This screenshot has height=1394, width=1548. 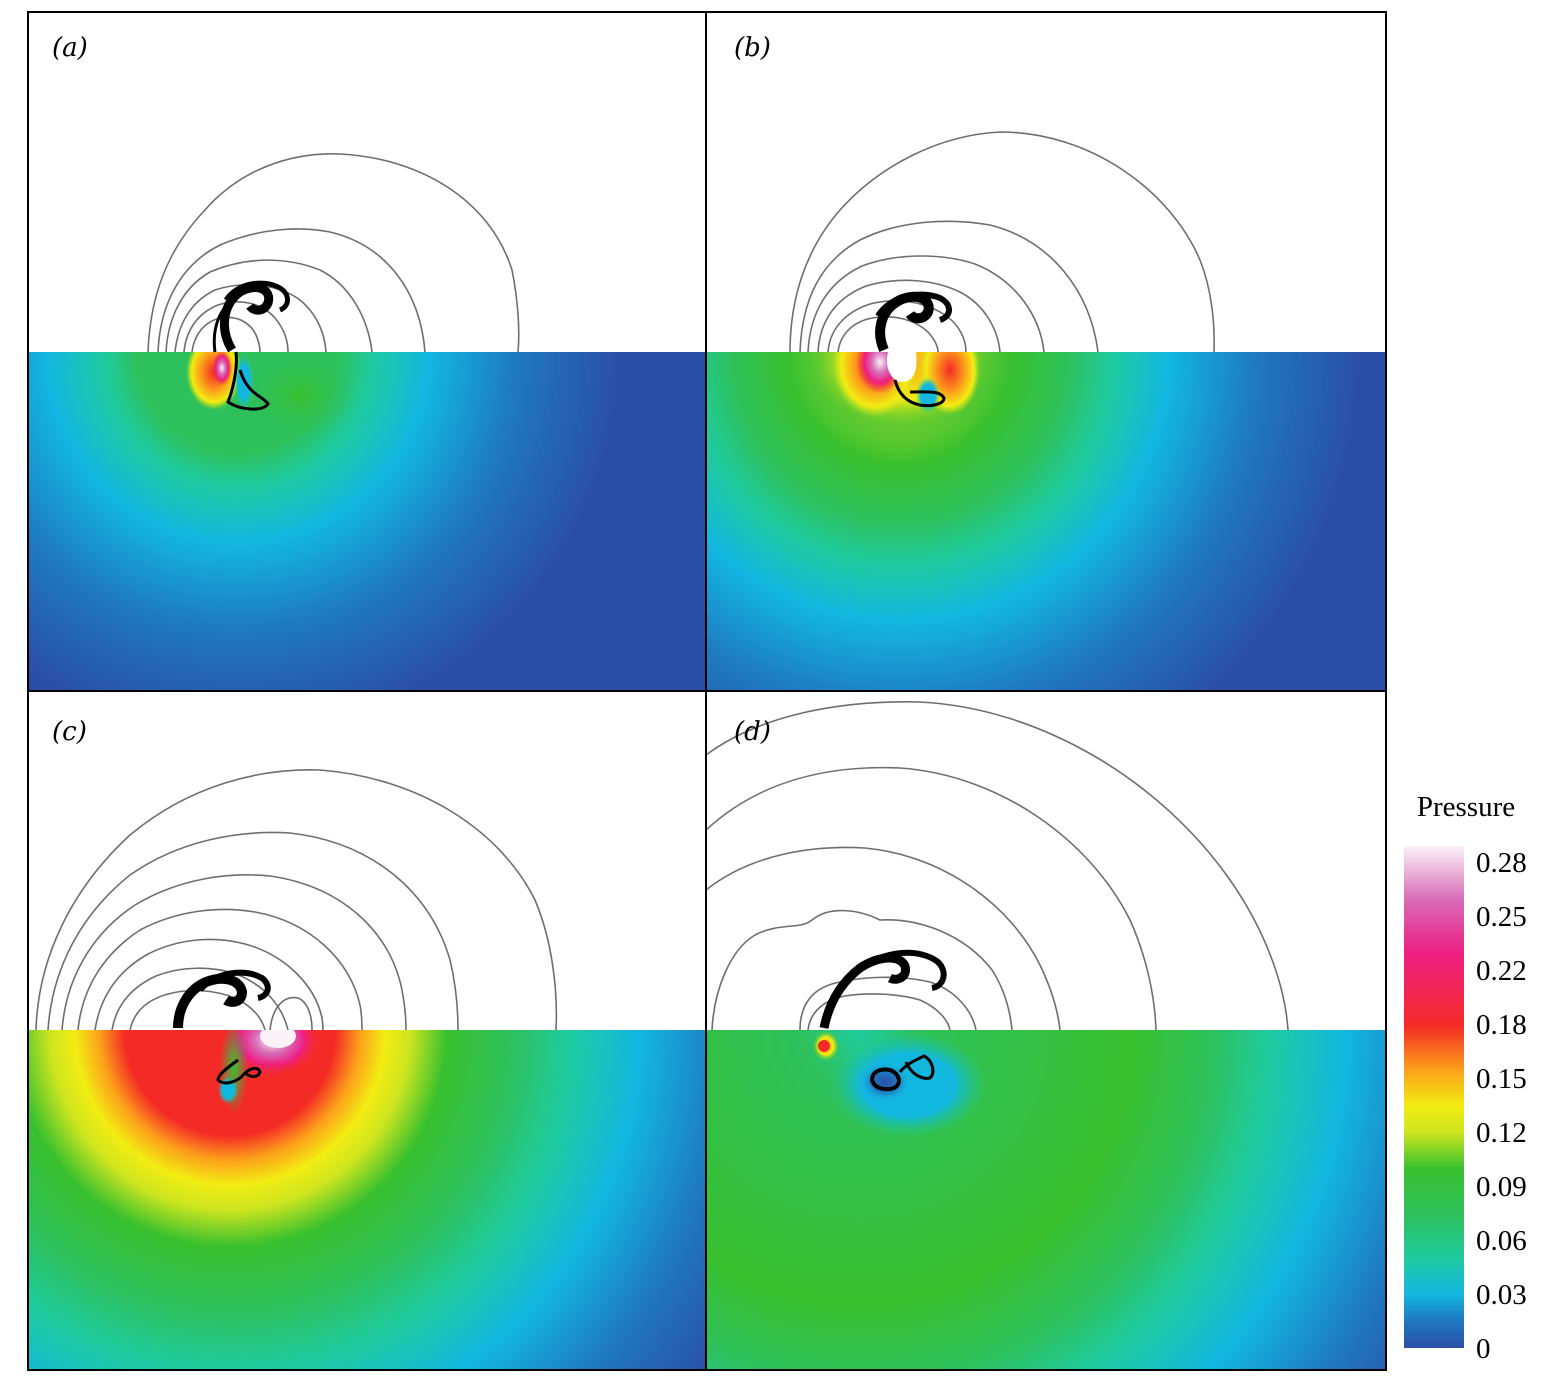 I want to click on panel-d-vortex, so click(x=883, y=1020).